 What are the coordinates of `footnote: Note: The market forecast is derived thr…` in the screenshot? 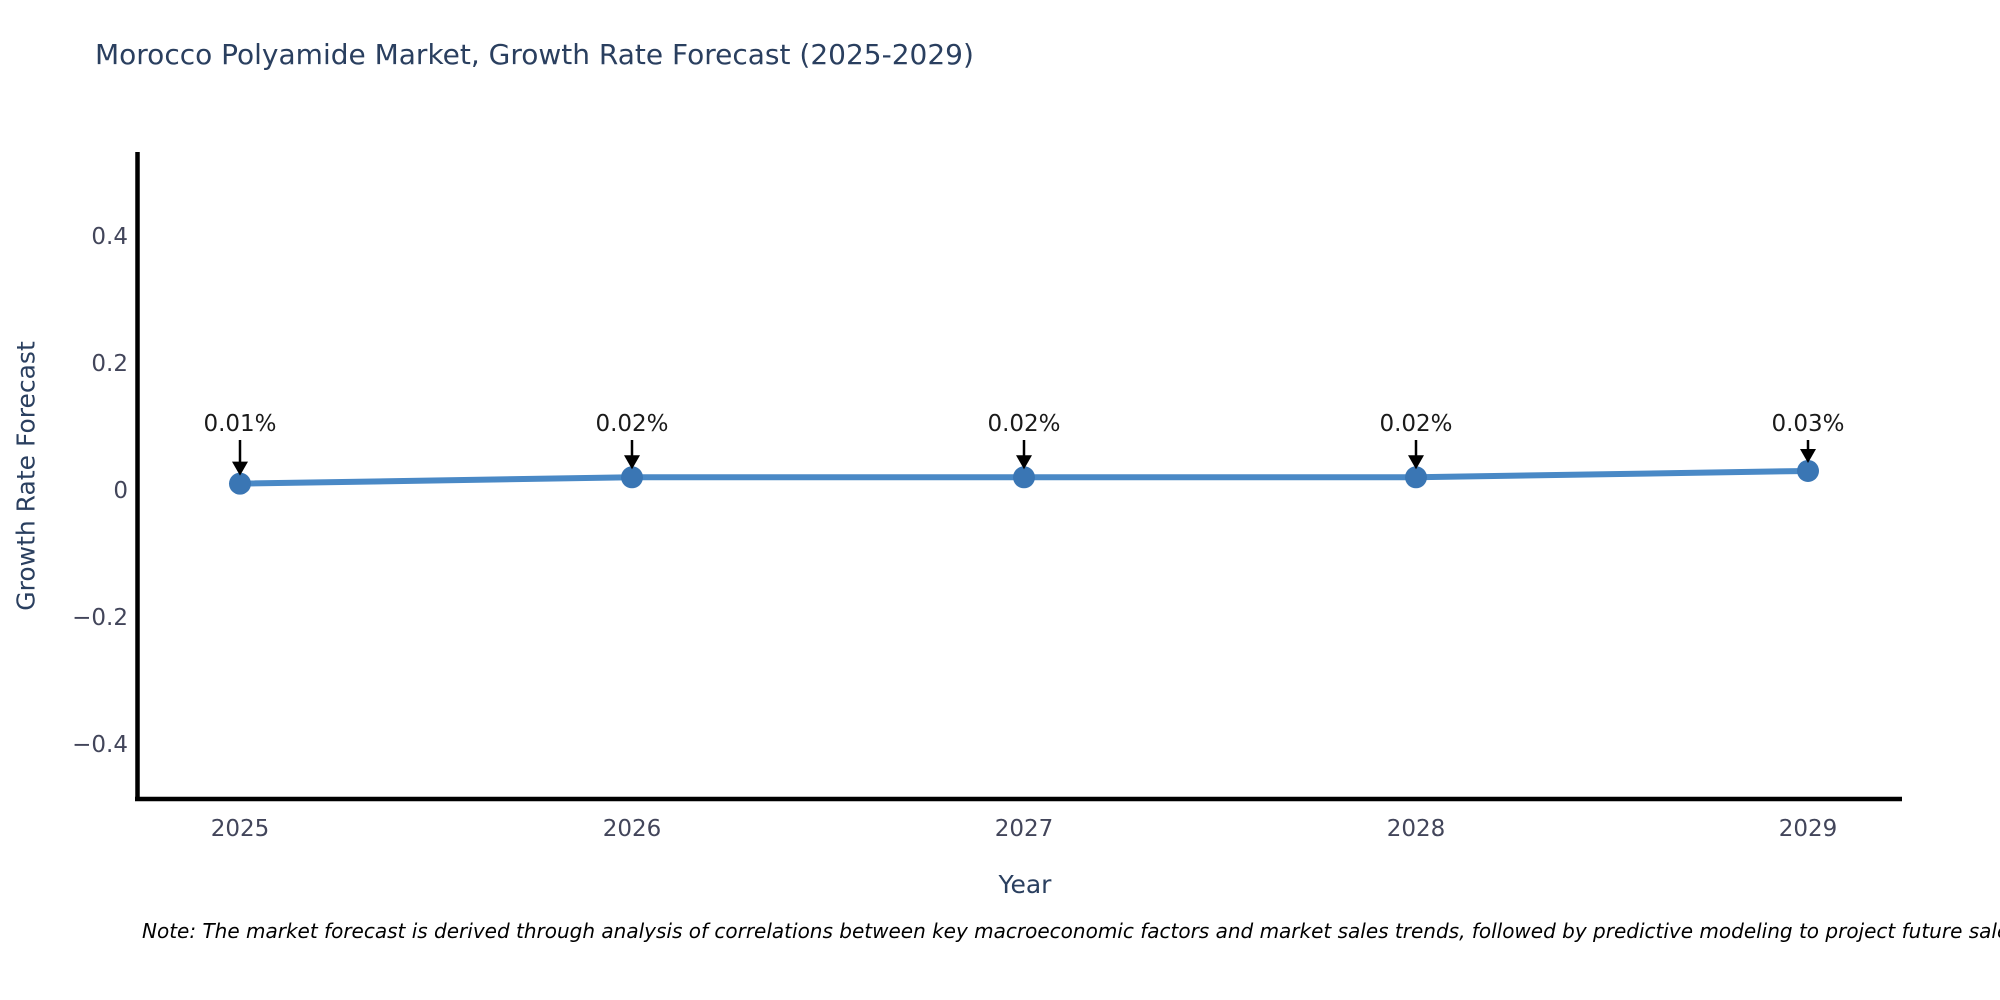 It's located at (1071, 931).